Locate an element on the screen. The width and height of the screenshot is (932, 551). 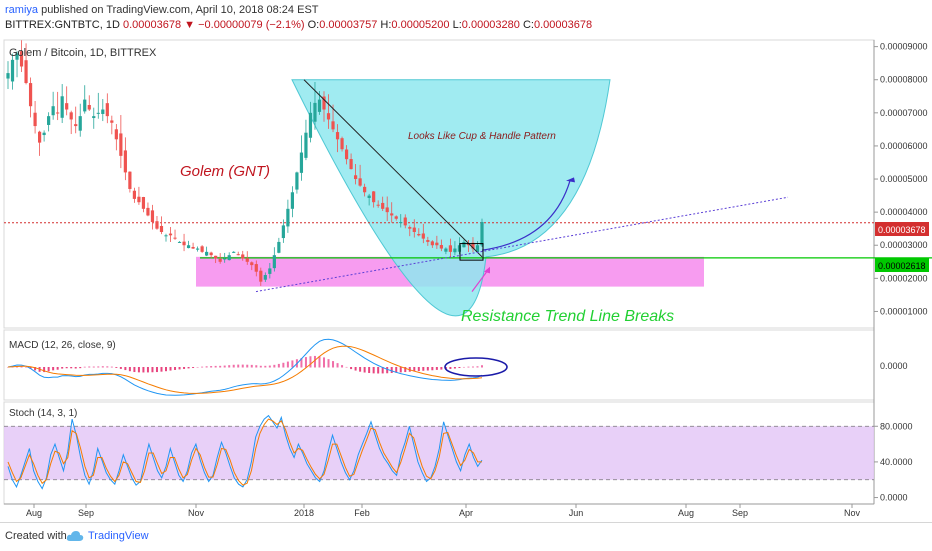
stoch-axis: 80.0000 40.0000 0.0000 is located at coordinates (893, 462).